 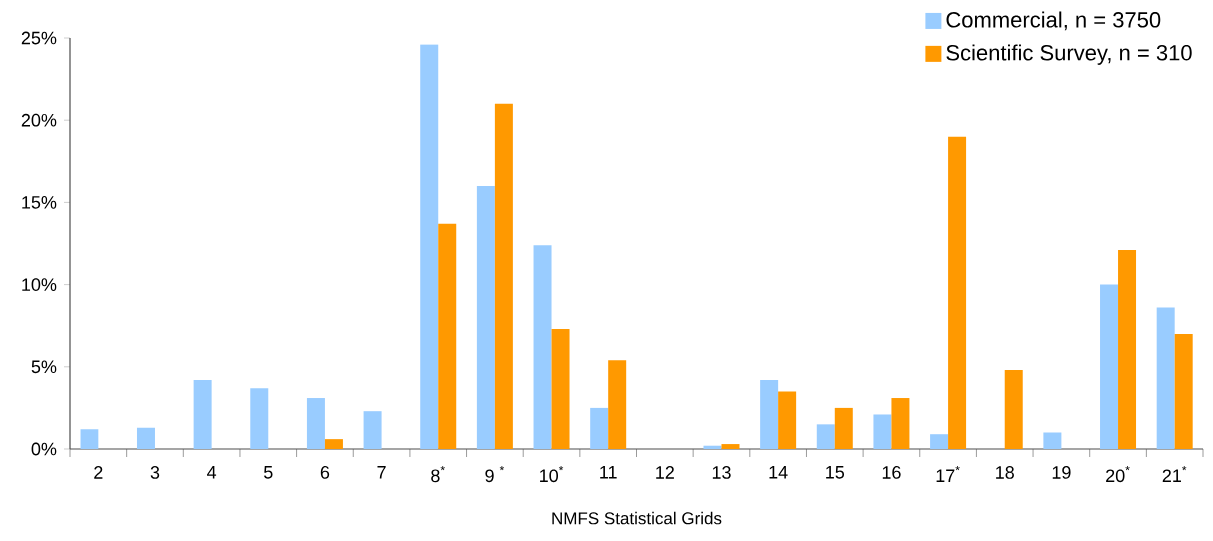 What do you see at coordinates (1053, 21) in the screenshot?
I see `legend-label: Commercial, n = 3750` at bounding box center [1053, 21].